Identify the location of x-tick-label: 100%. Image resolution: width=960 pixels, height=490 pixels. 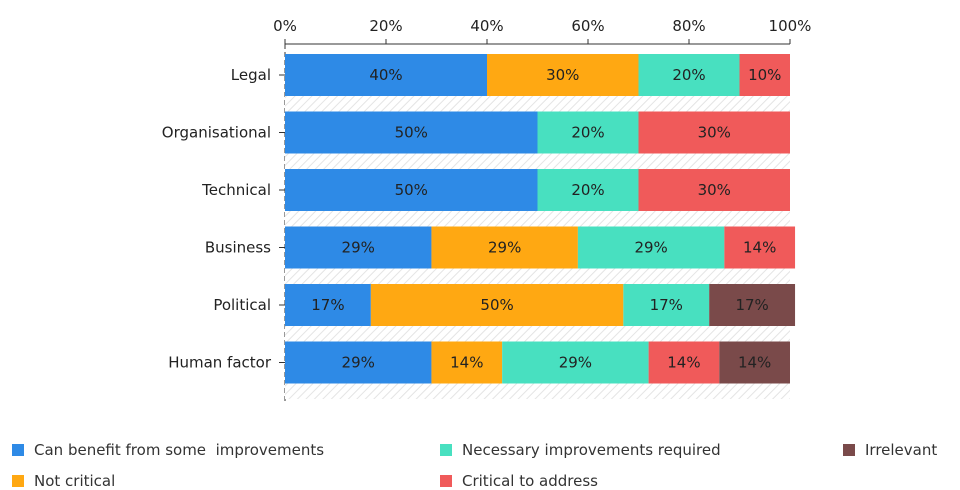
(790, 26).